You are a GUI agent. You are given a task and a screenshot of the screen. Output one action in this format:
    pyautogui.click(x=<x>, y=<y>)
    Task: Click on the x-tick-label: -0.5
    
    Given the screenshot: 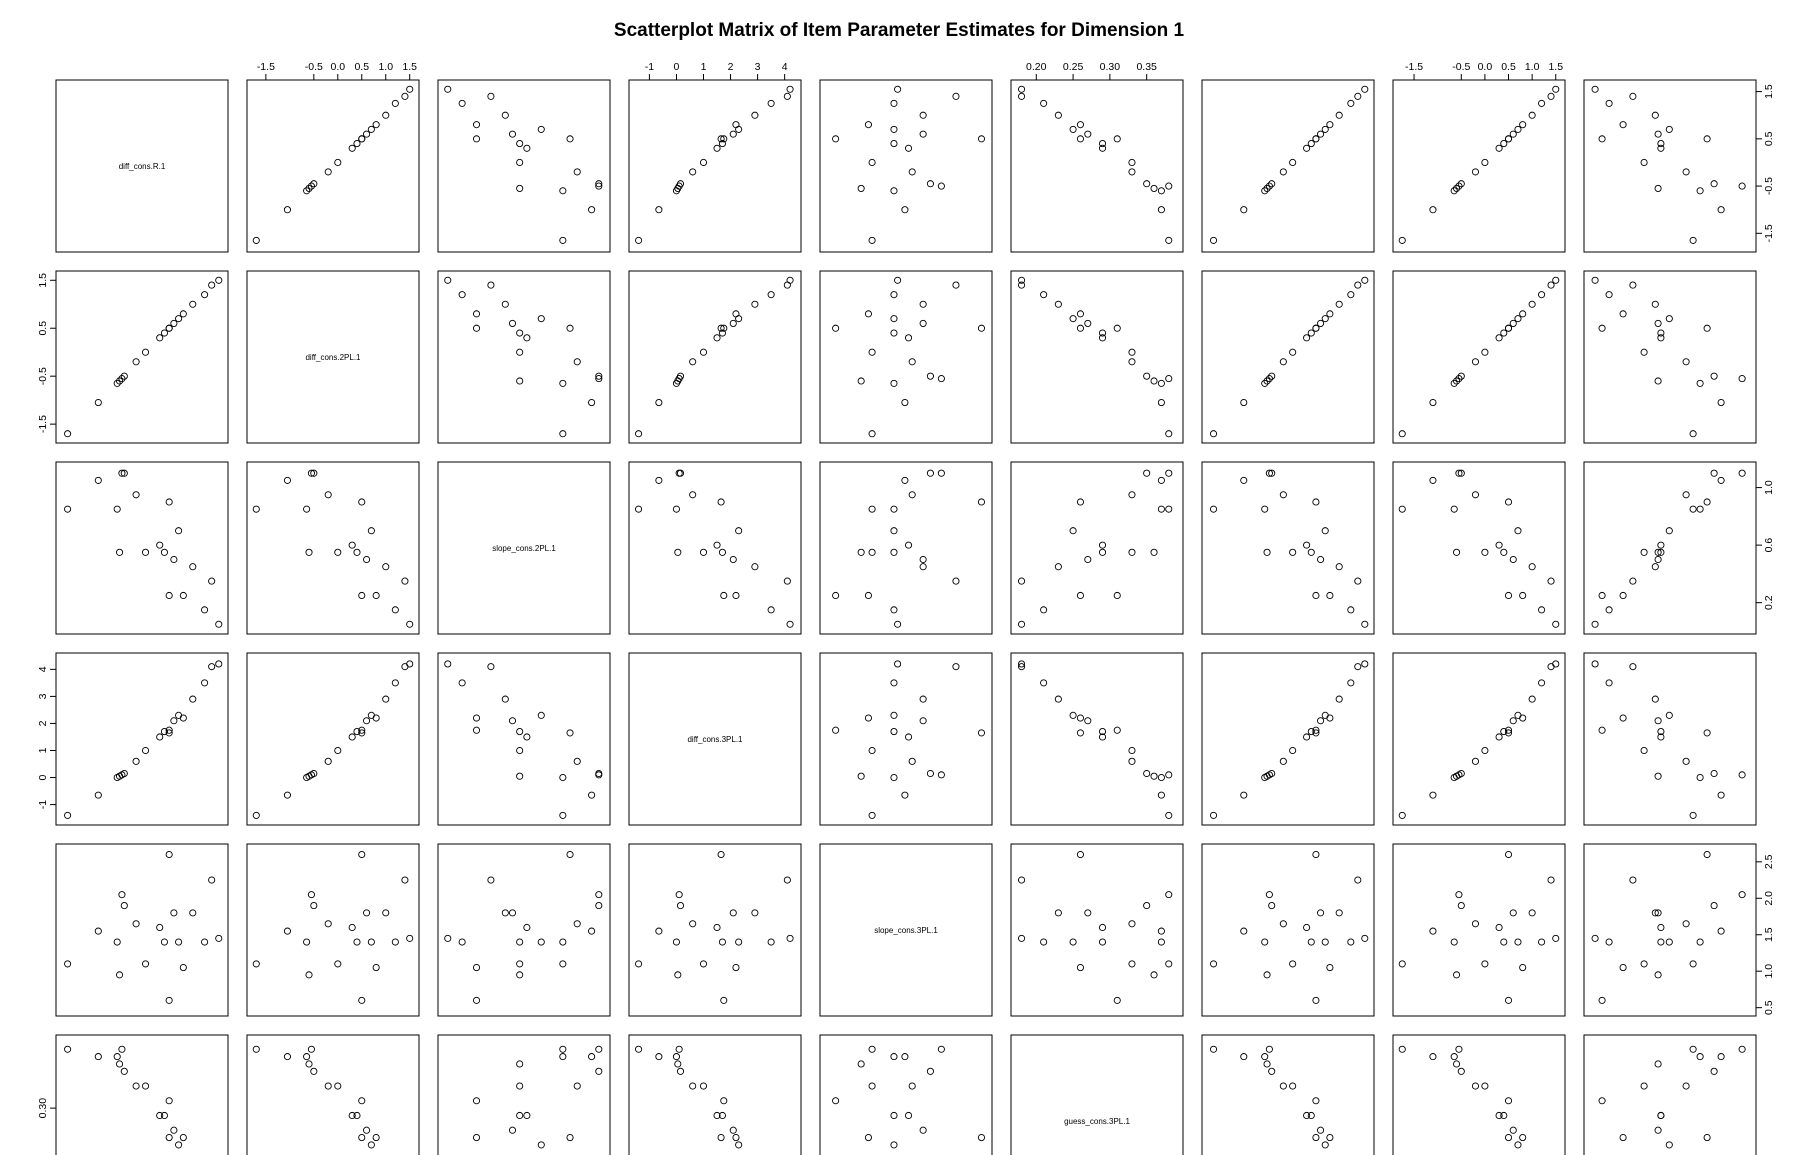 What is the action you would take?
    pyautogui.click(x=314, y=67)
    